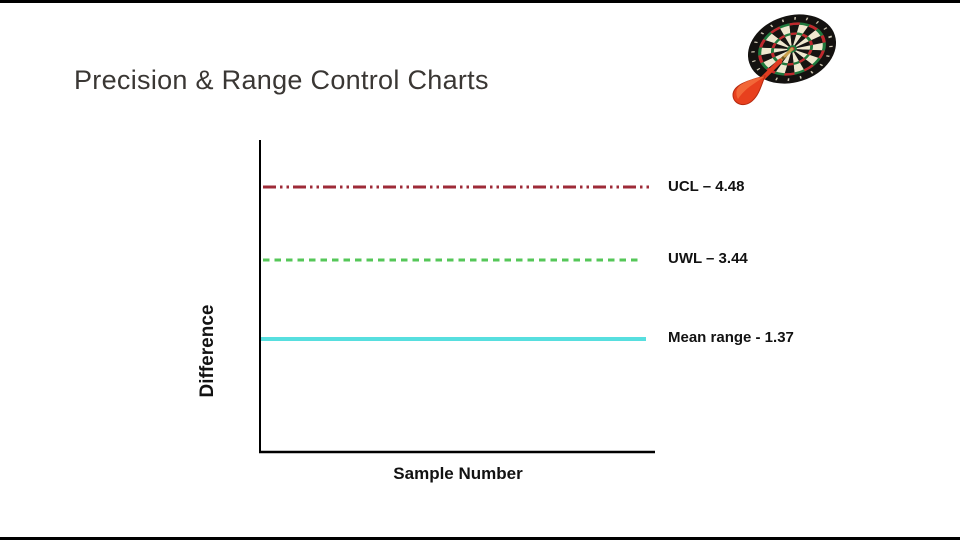  I want to click on x-axis-label: Sample Number, so click(458, 473).